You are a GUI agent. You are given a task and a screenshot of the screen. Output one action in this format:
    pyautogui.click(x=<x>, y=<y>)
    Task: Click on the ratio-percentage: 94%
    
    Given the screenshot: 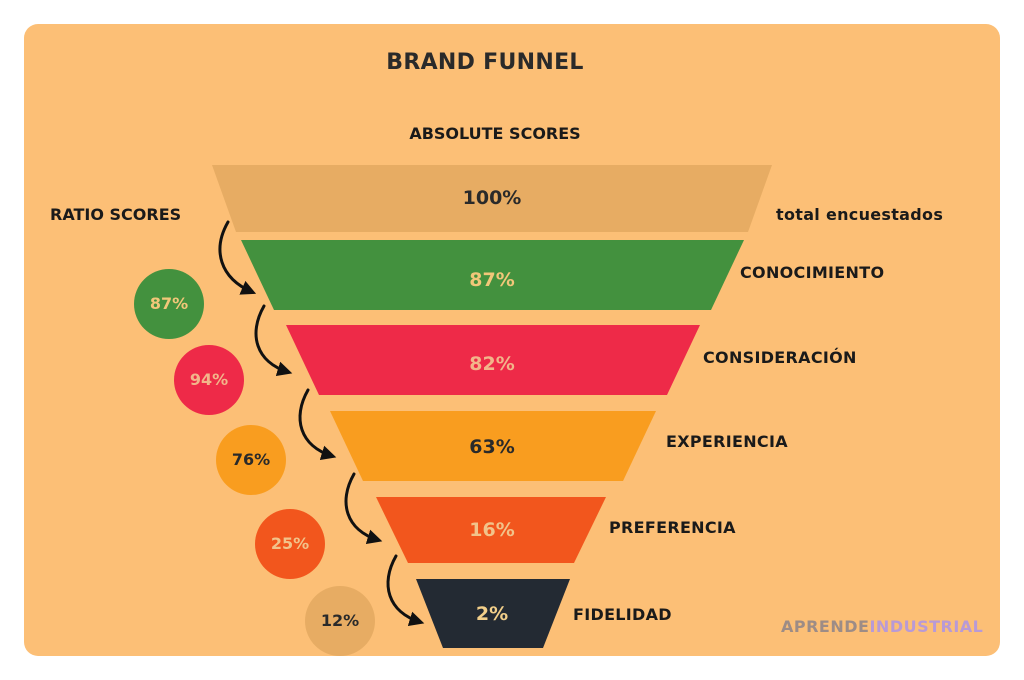 What is the action you would take?
    pyautogui.click(x=209, y=379)
    